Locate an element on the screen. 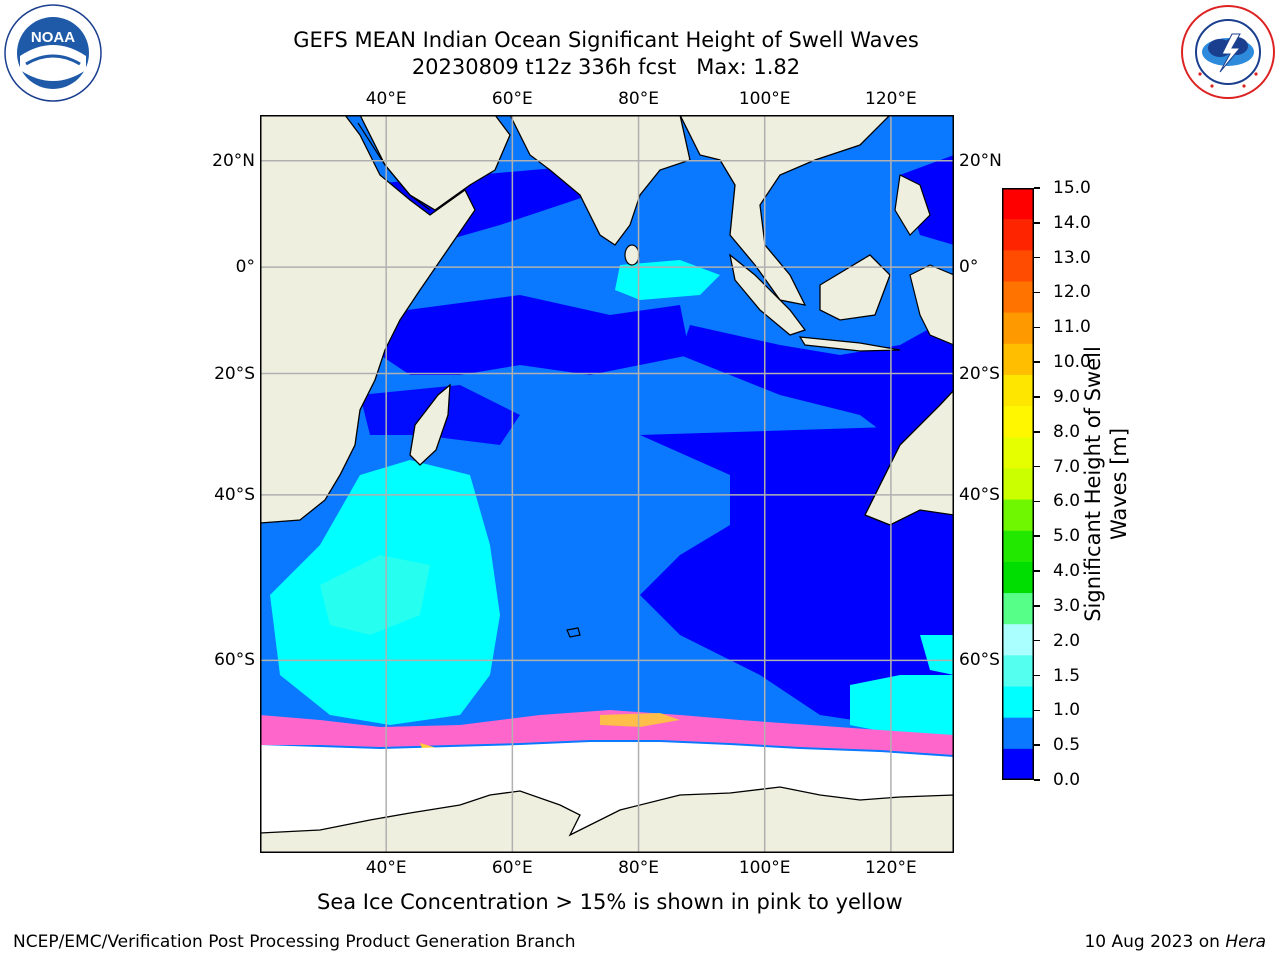 This screenshot has height=960, width=1280. footer-date: 10 Aug 2023 on Hera is located at coordinates (1175, 942).